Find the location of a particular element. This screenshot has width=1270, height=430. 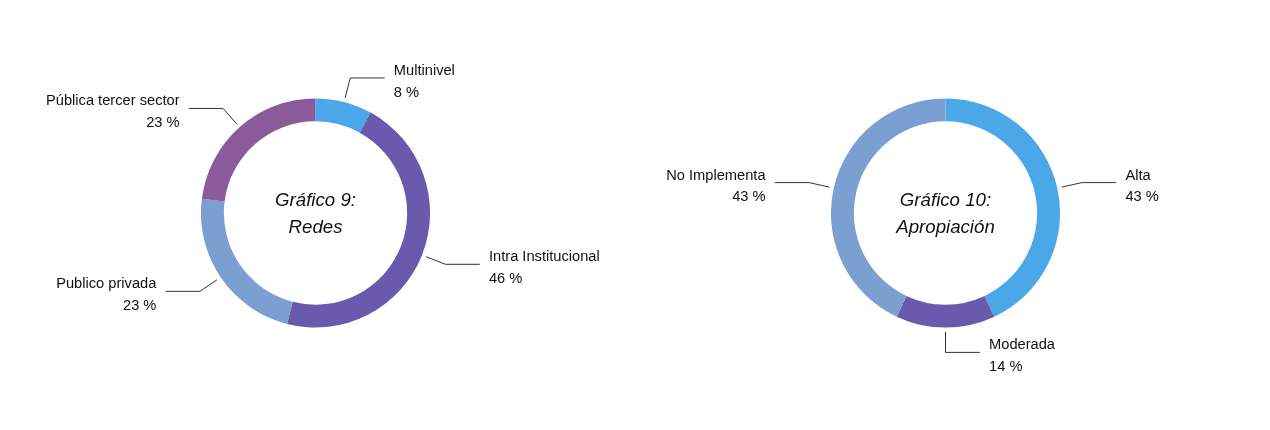

slice-label: Multinivel is located at coordinates (424, 70).